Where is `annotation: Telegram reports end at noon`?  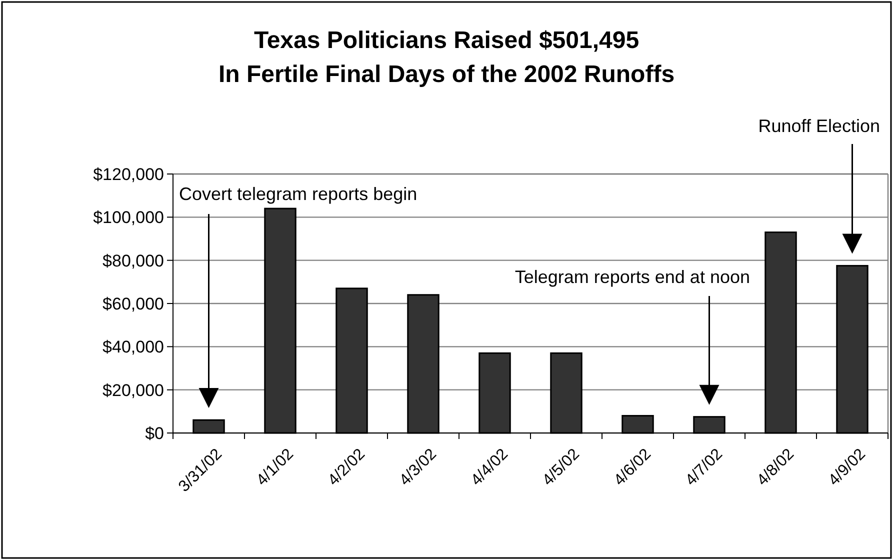
annotation: Telegram reports end at noon is located at coordinates (632, 277).